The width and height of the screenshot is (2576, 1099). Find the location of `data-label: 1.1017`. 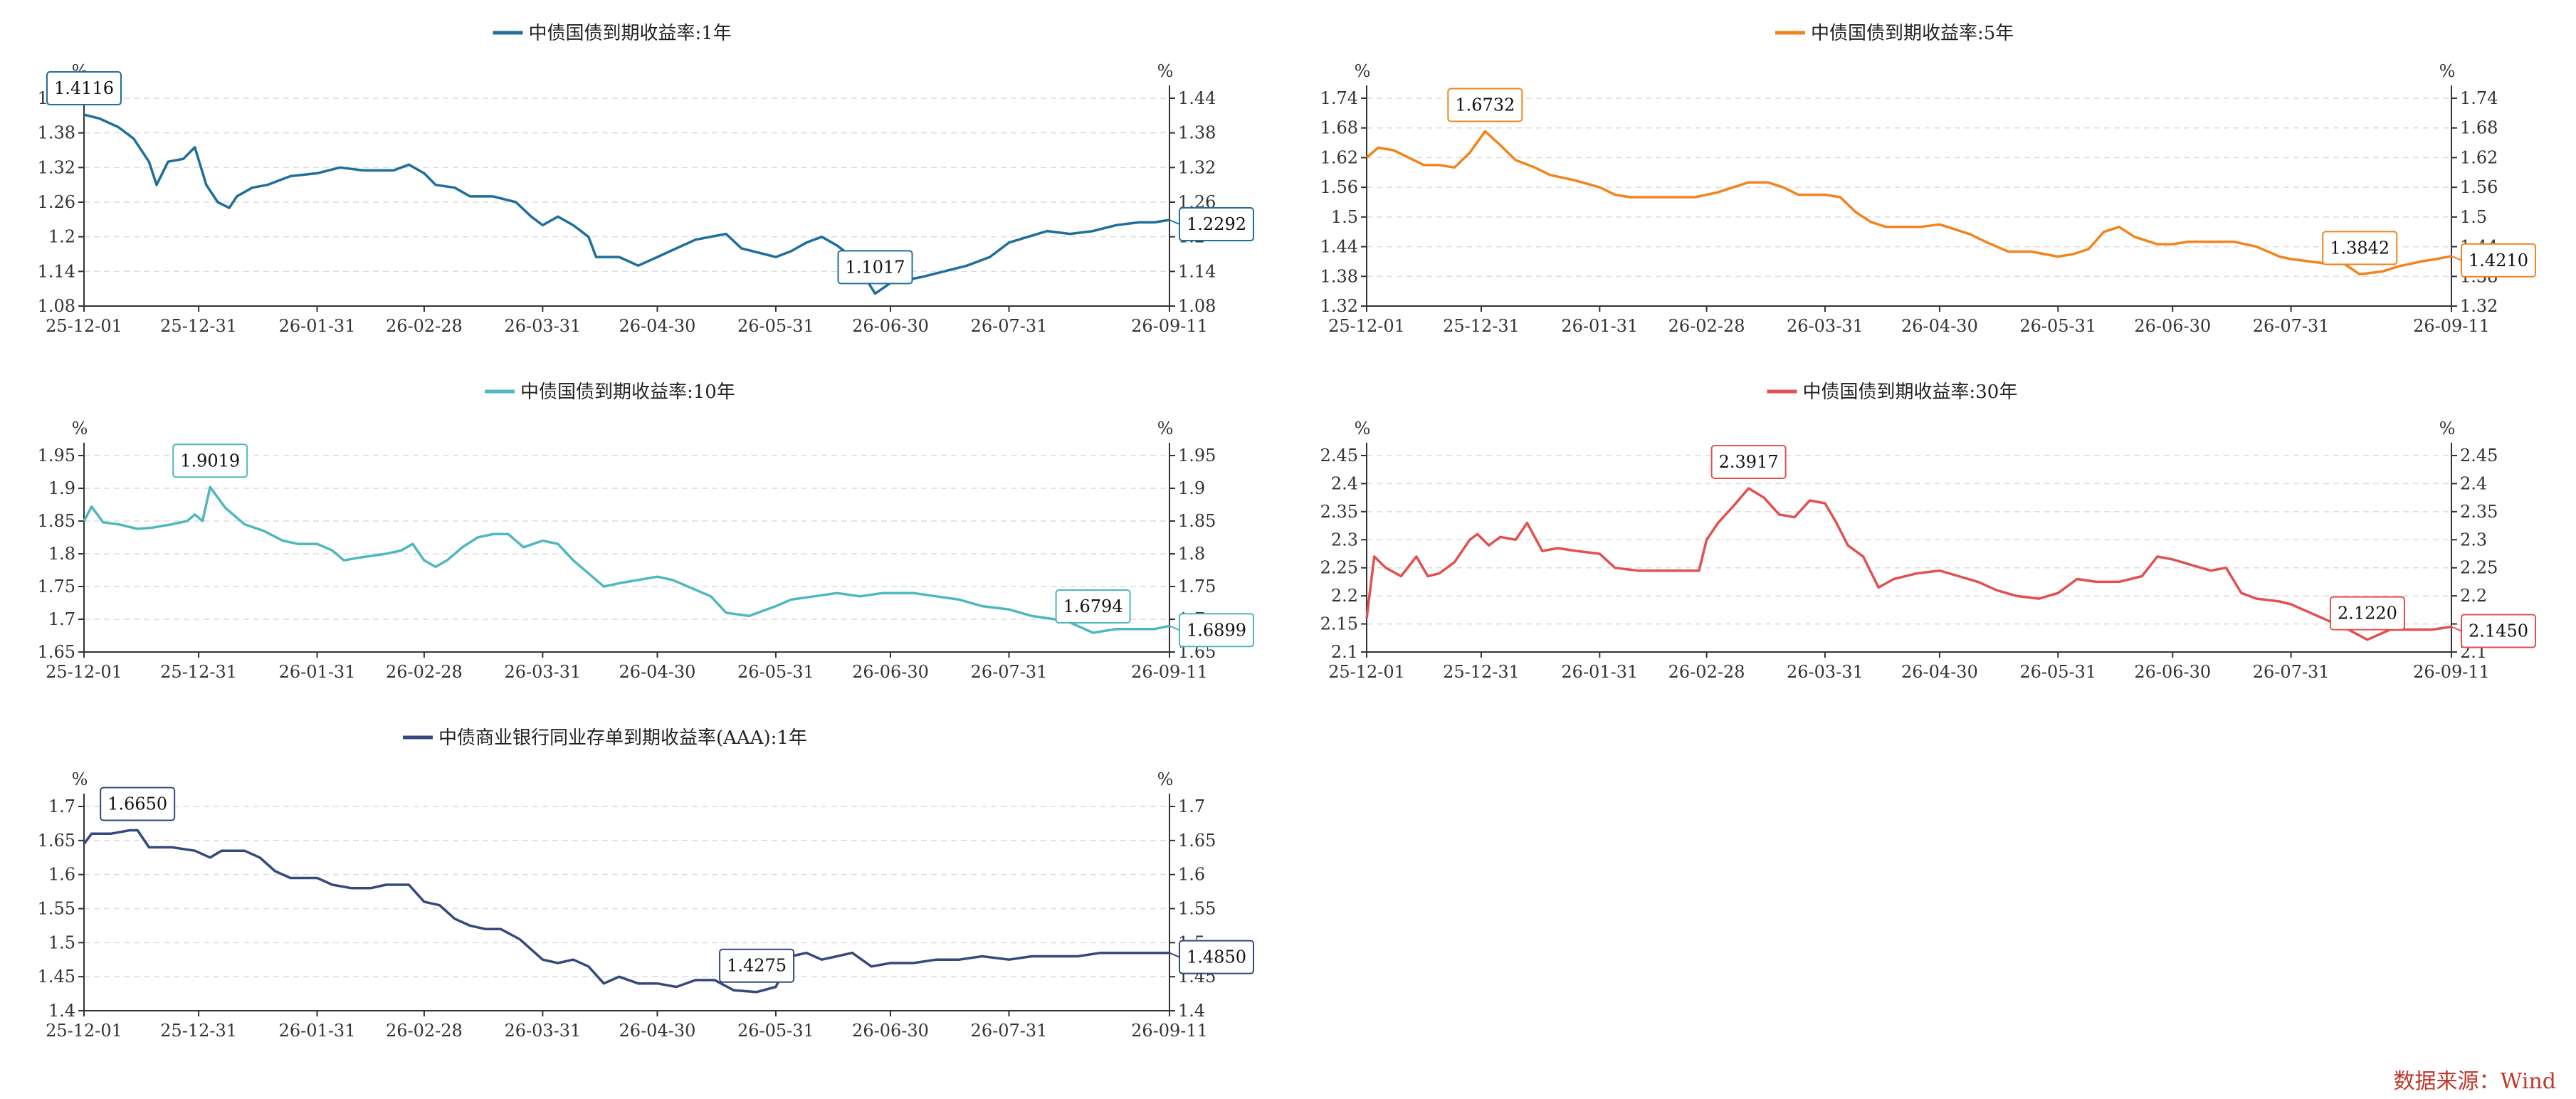

data-label: 1.1017 is located at coordinates (875, 267).